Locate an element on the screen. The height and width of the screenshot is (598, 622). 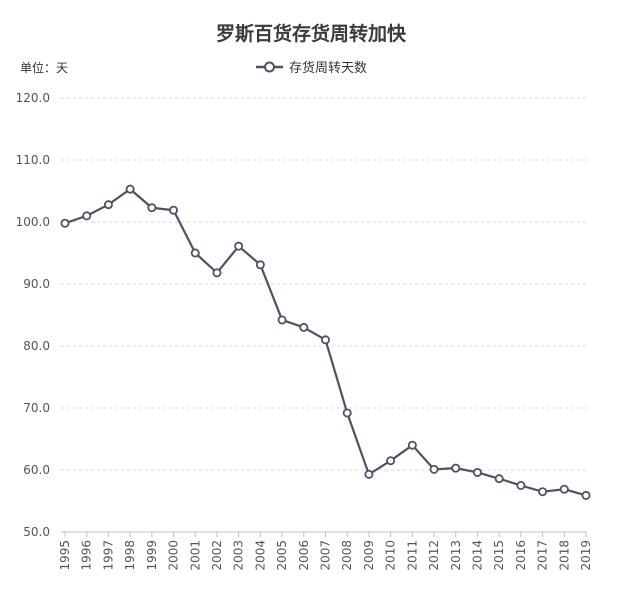
y-axis: 50.0 60.0 70.0 80.0 90.0 100.0 110.0 120.0 is located at coordinates (33, 315).